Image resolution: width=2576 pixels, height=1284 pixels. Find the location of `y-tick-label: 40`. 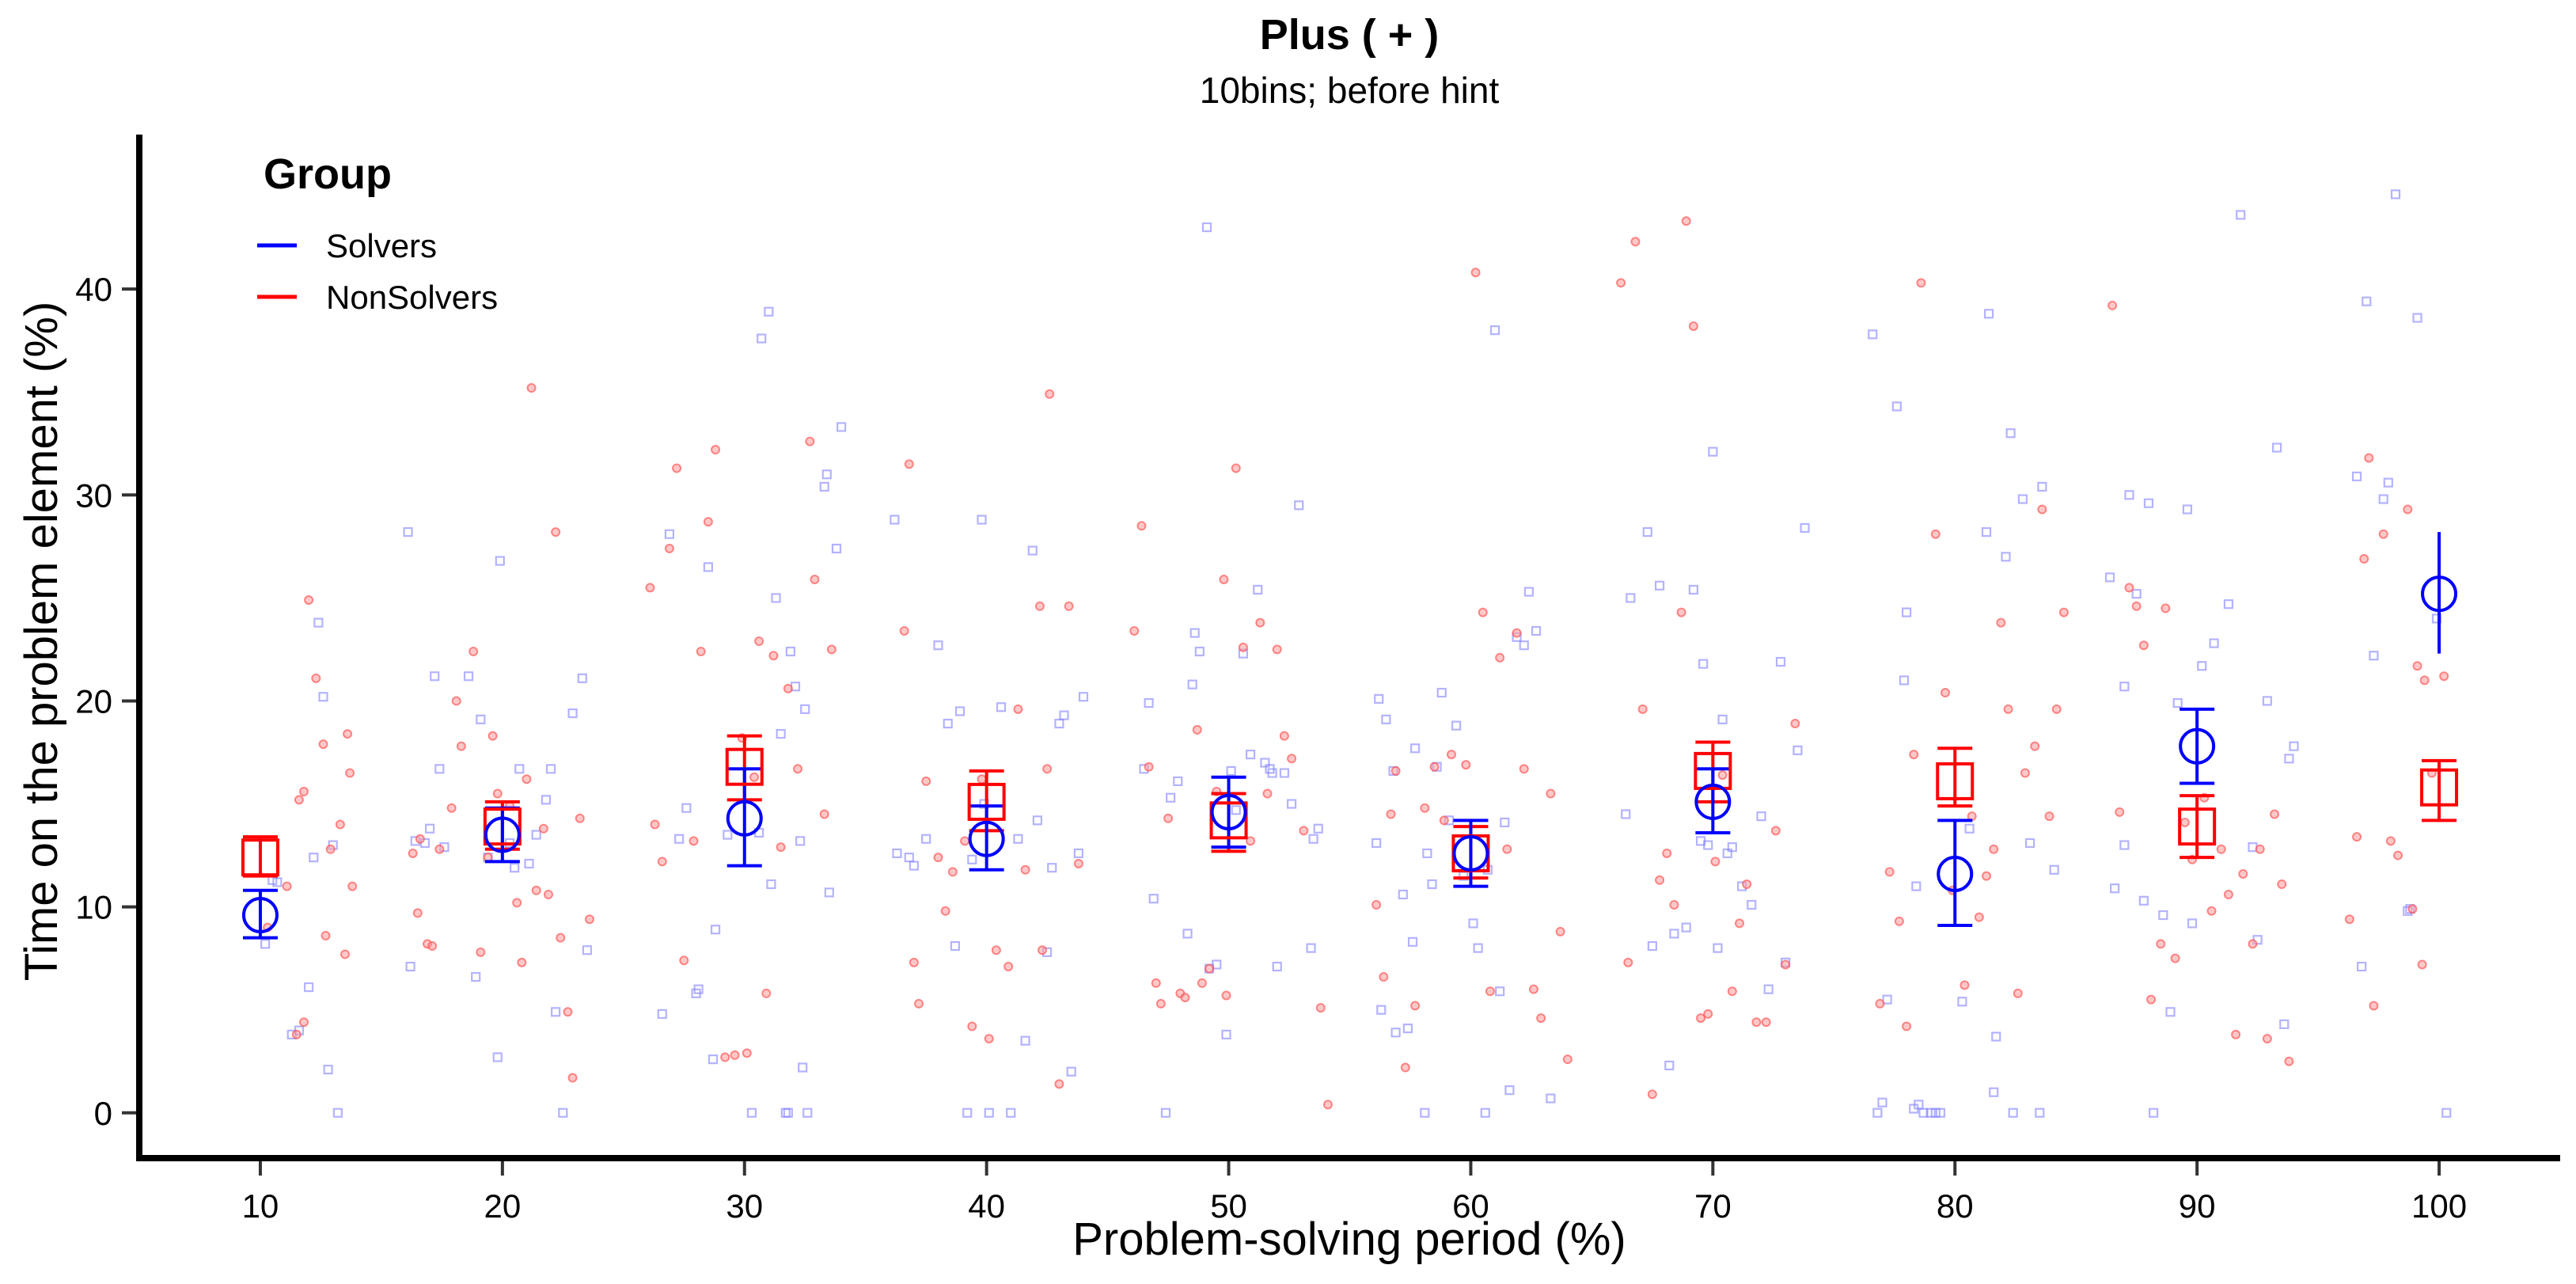

y-tick-label: 40 is located at coordinates (93, 289).